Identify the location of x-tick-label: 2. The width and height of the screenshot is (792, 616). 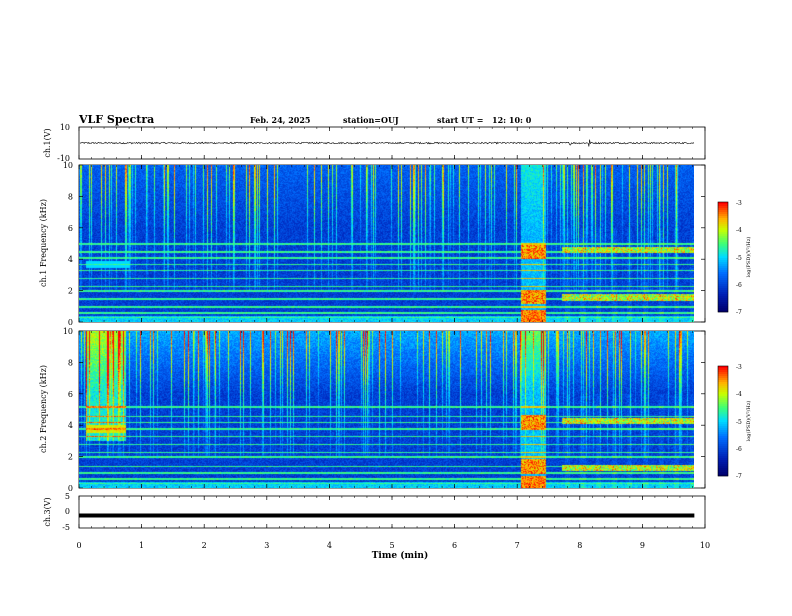
(204, 545).